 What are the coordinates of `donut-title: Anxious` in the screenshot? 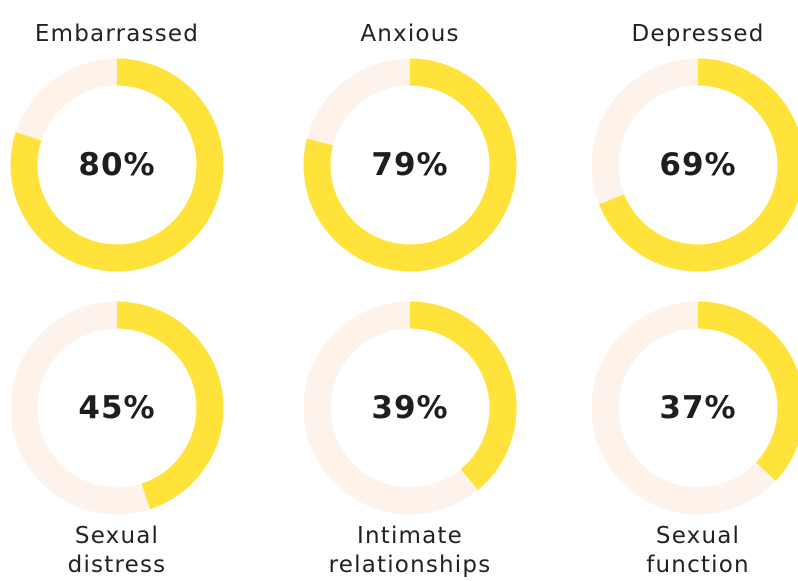 It's located at (410, 34).